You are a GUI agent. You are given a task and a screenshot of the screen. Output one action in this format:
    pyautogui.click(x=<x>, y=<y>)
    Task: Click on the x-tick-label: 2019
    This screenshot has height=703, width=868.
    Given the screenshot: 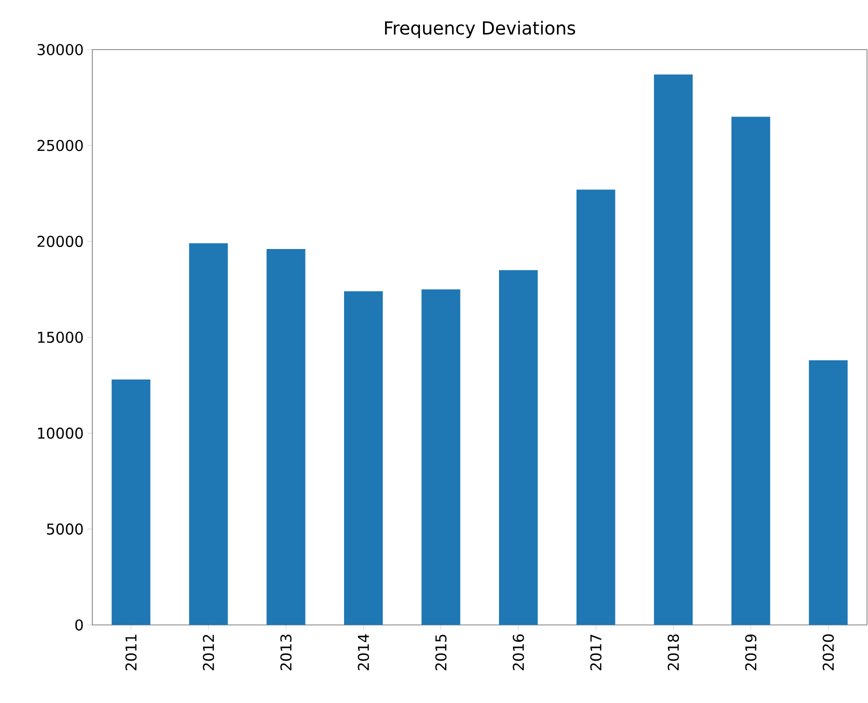 What is the action you would take?
    pyautogui.click(x=750, y=652)
    